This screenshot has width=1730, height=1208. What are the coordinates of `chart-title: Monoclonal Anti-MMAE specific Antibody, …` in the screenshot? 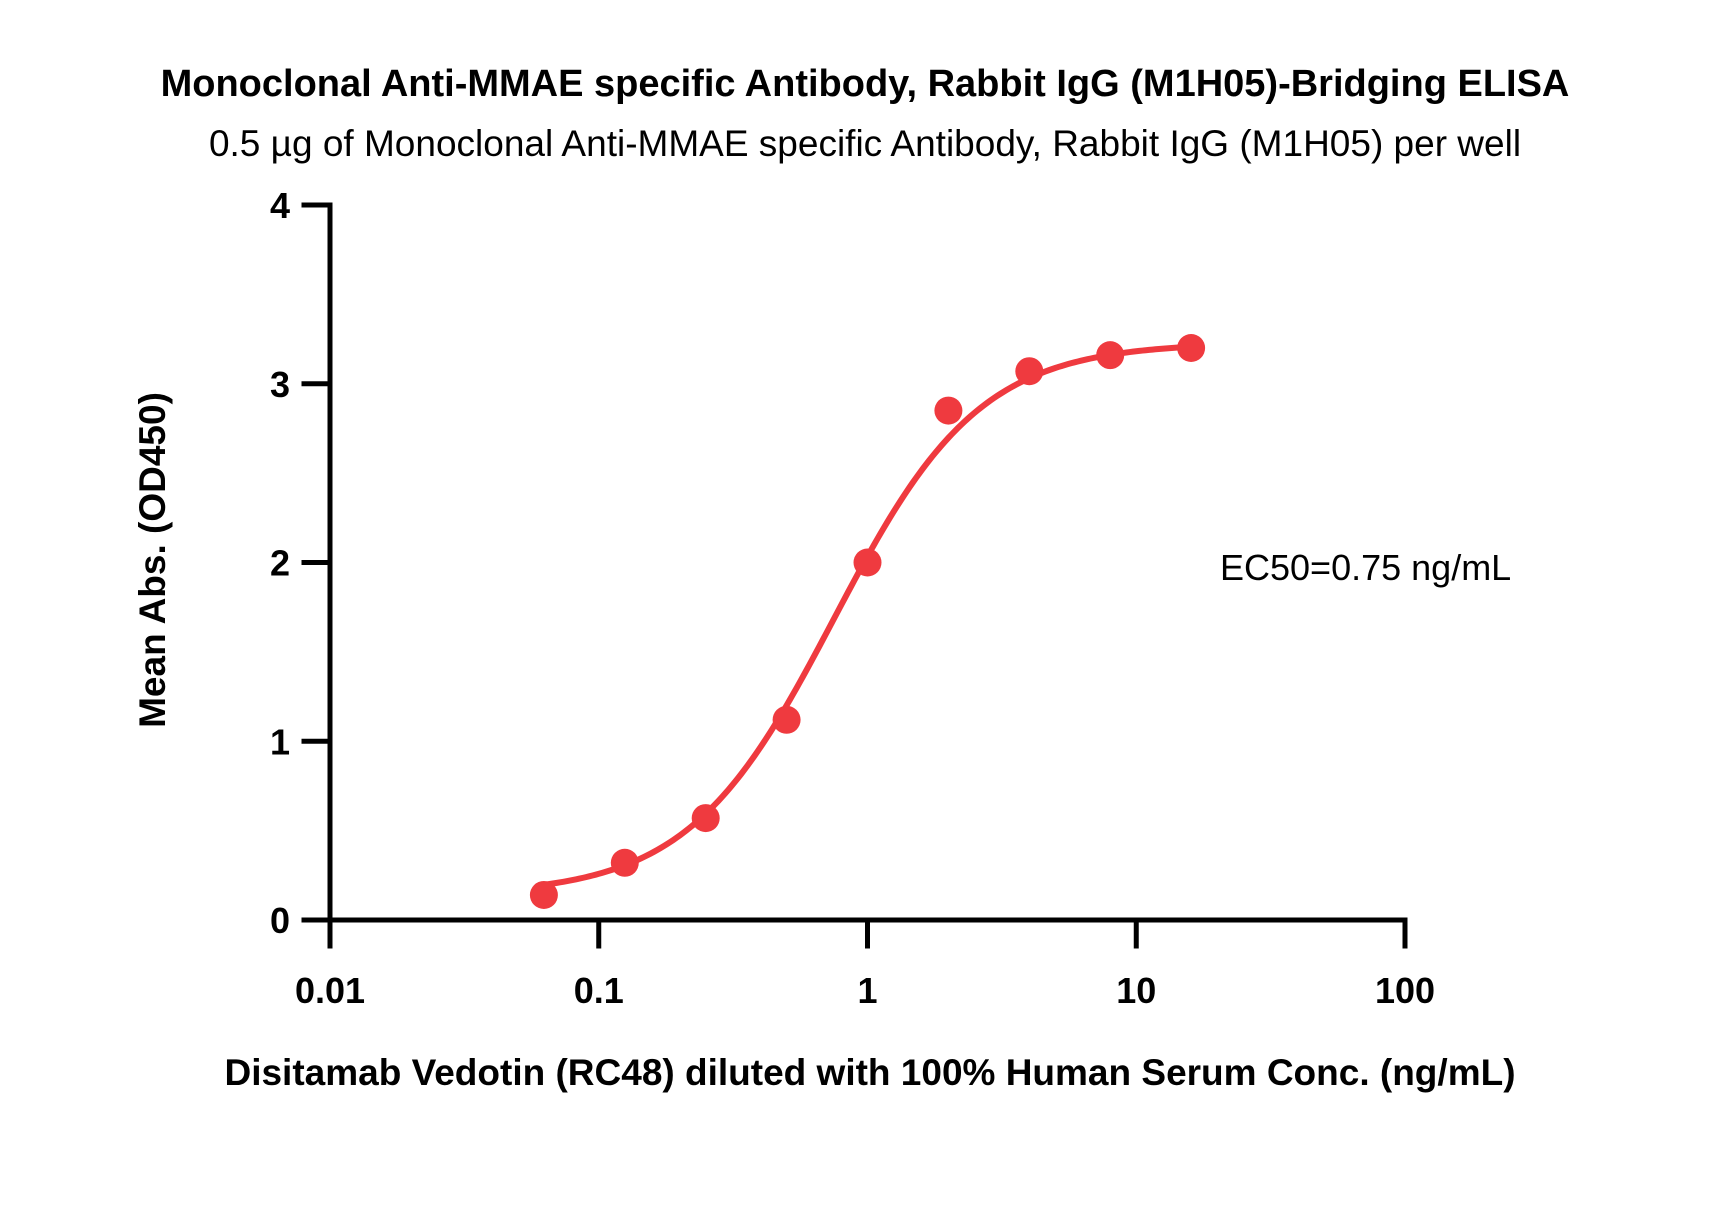 It's located at (865, 84).